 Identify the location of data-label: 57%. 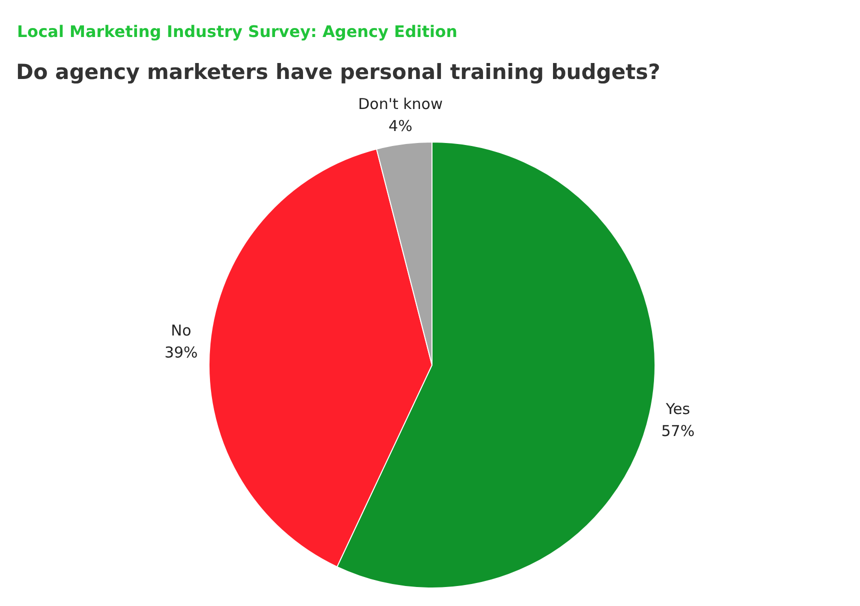
(678, 431).